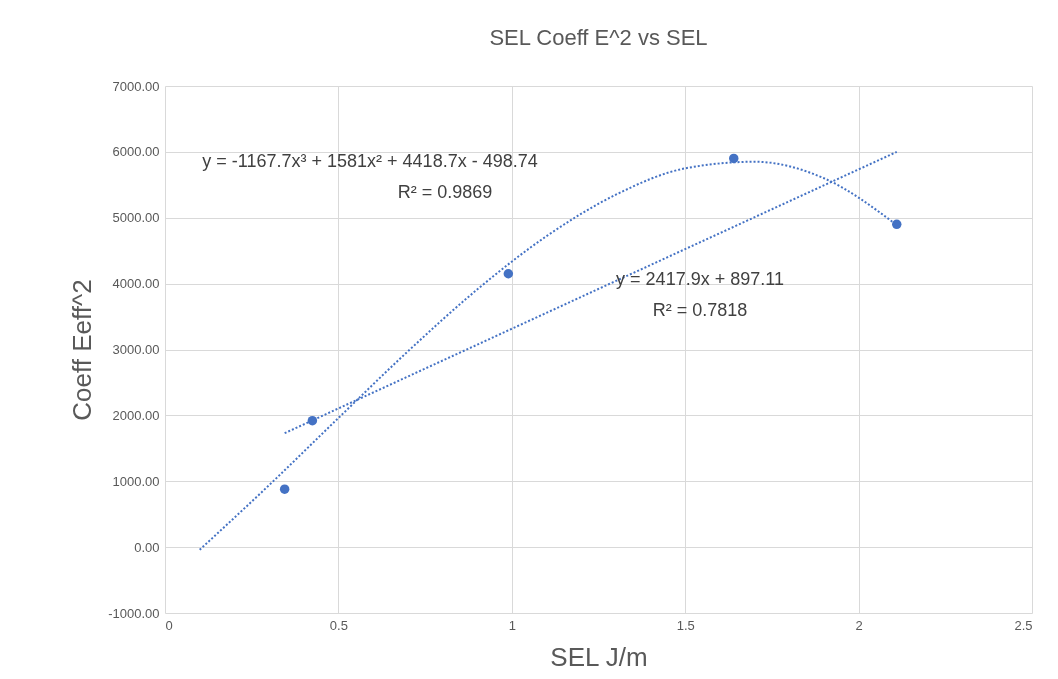 This screenshot has height=679, width=1058. Describe the element at coordinates (136, 218) in the screenshot. I see `y-tick-label: 5000.00` at that location.